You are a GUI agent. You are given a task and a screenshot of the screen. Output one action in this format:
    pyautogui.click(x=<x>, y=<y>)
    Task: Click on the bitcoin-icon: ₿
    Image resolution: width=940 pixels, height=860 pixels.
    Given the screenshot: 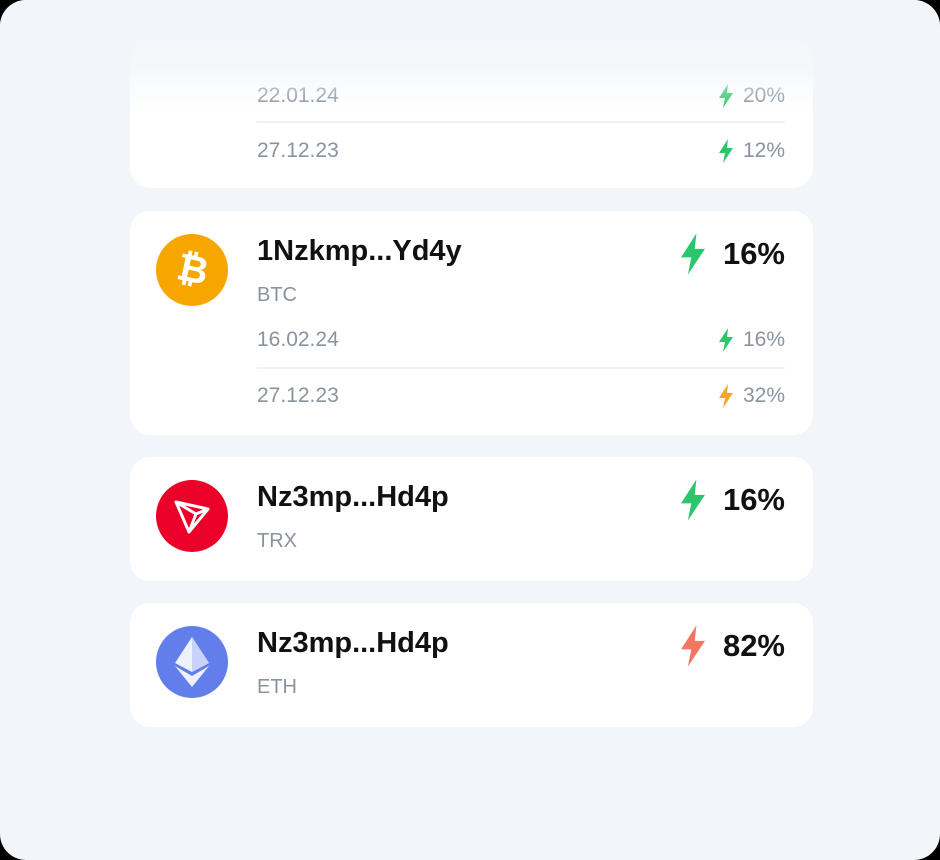 What is the action you would take?
    pyautogui.click(x=192, y=270)
    